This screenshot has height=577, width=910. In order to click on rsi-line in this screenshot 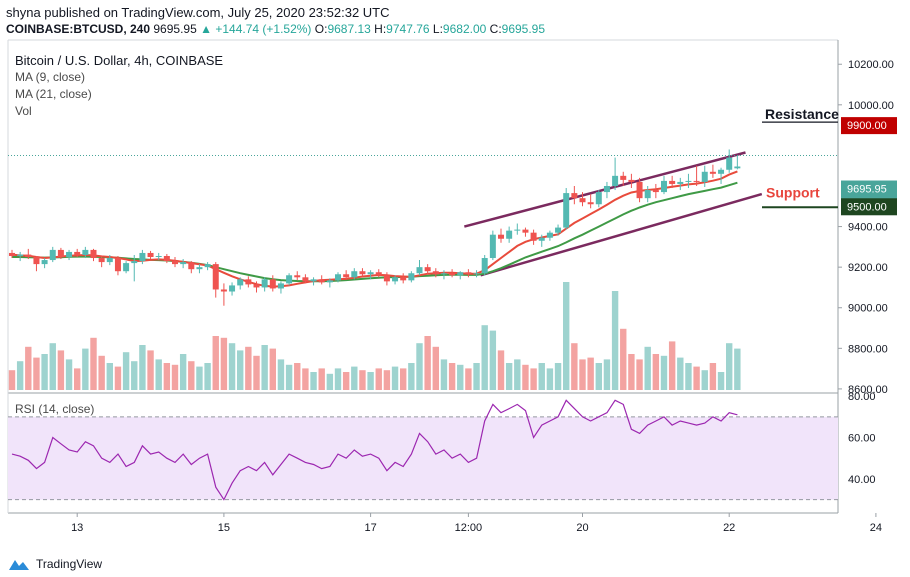, I will do `click(374, 450)`.